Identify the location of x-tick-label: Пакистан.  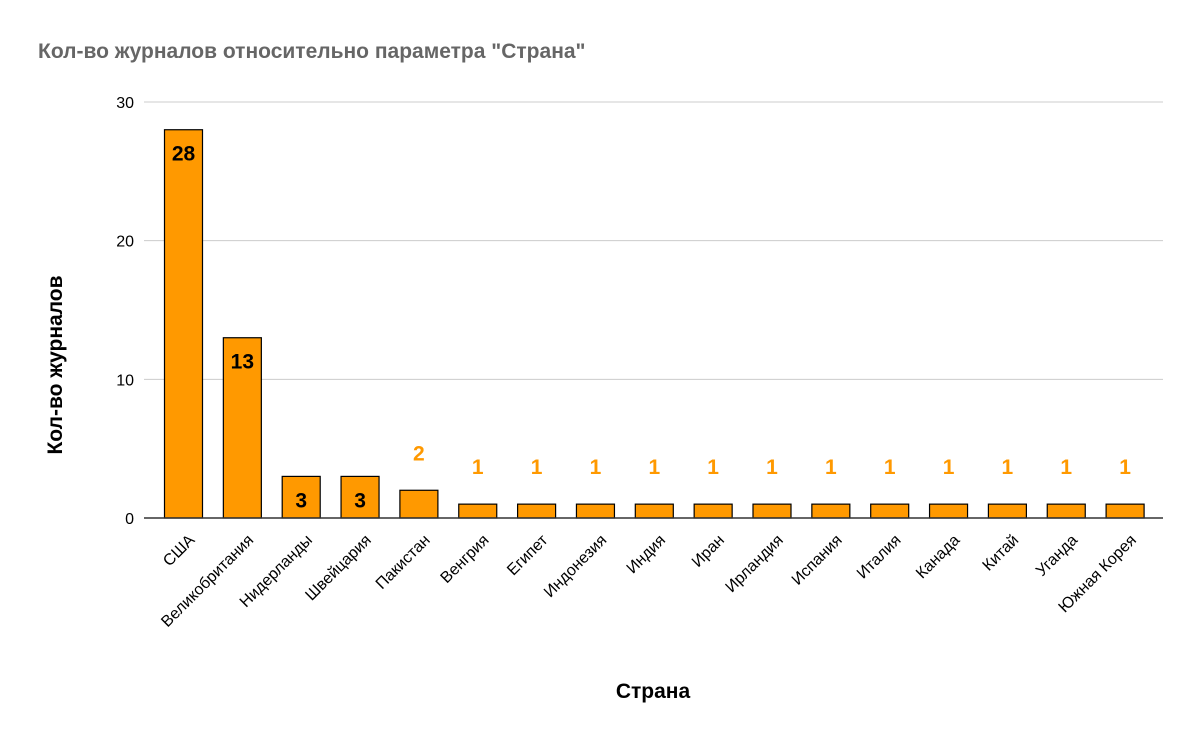
(403, 562).